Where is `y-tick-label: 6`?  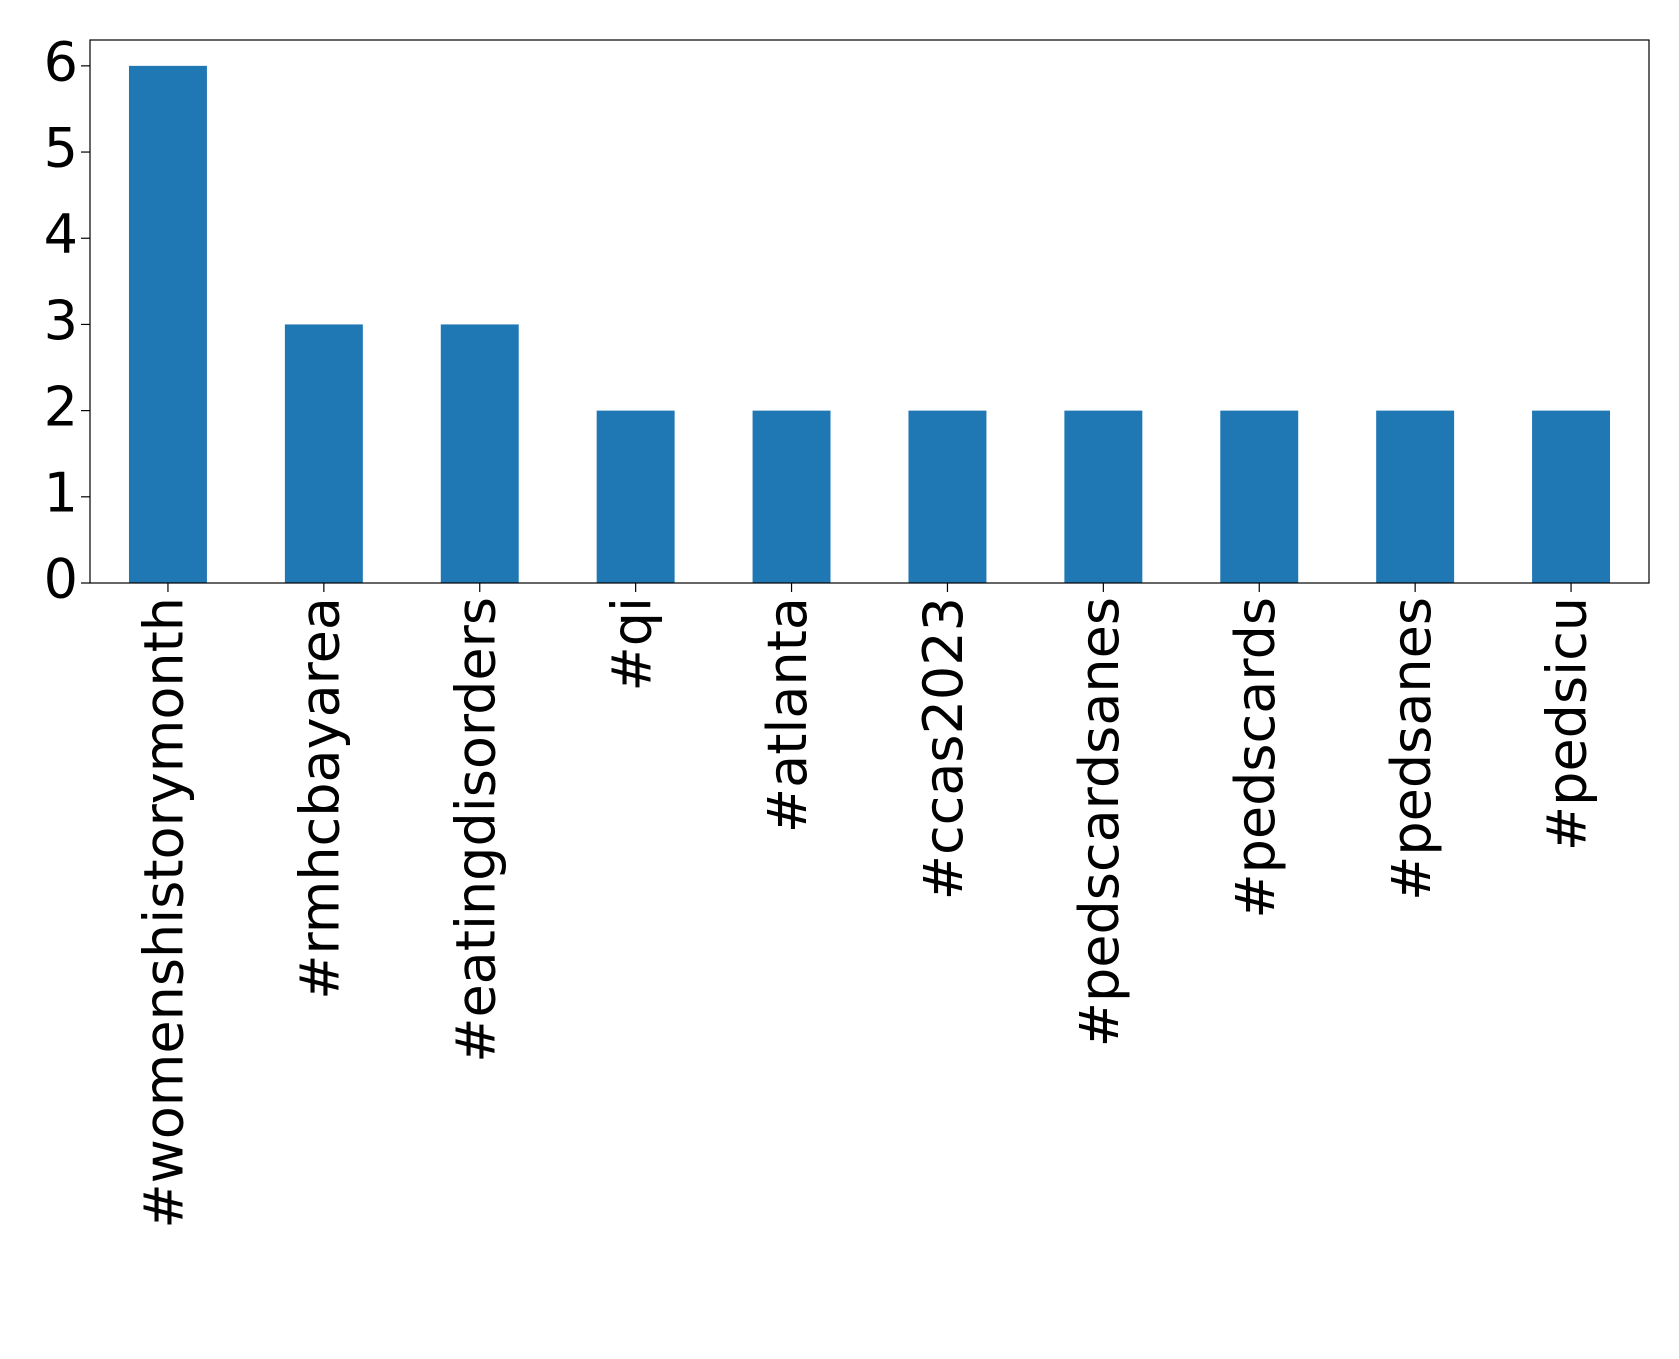
y-tick-label: 6 is located at coordinates (61, 61).